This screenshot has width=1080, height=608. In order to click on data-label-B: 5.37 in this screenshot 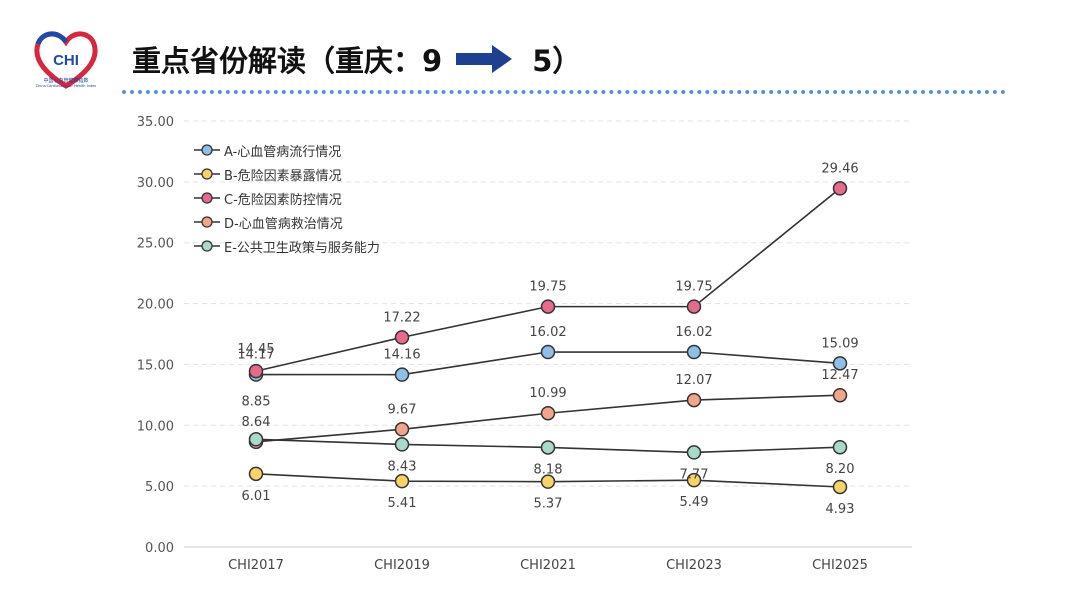, I will do `click(548, 504)`.